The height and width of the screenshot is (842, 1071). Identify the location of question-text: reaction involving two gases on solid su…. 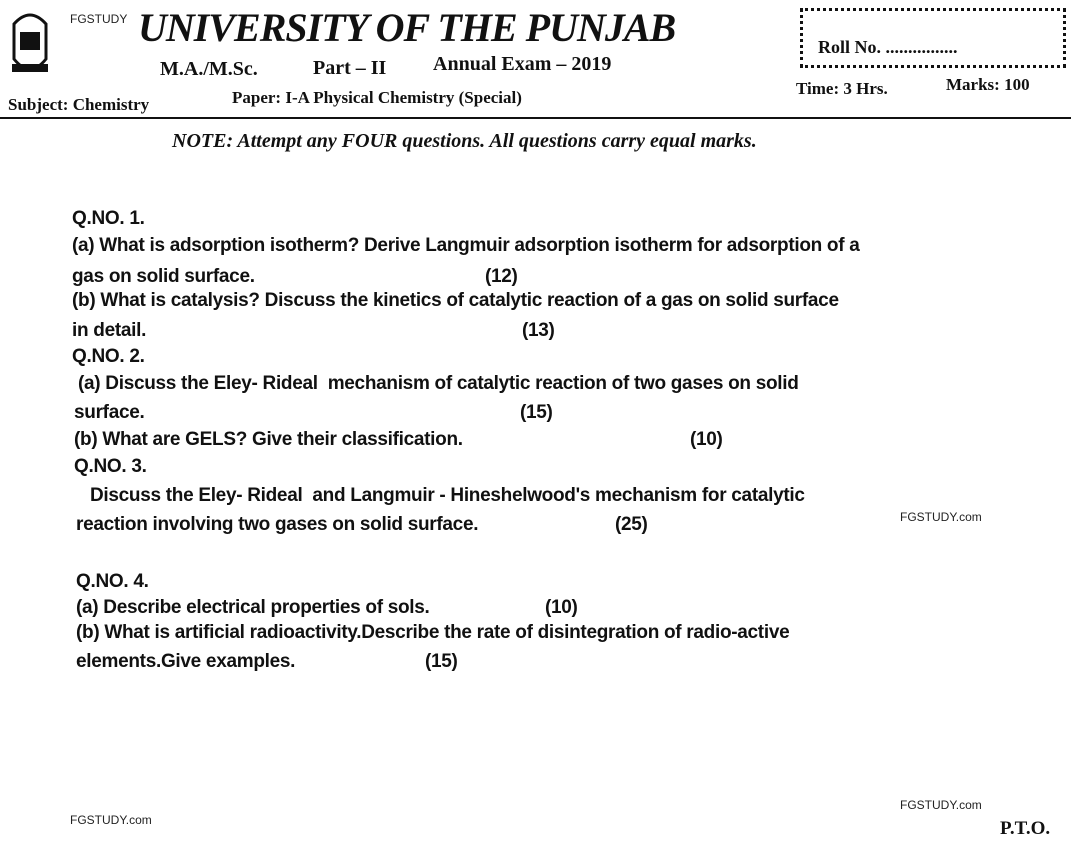
(277, 524).